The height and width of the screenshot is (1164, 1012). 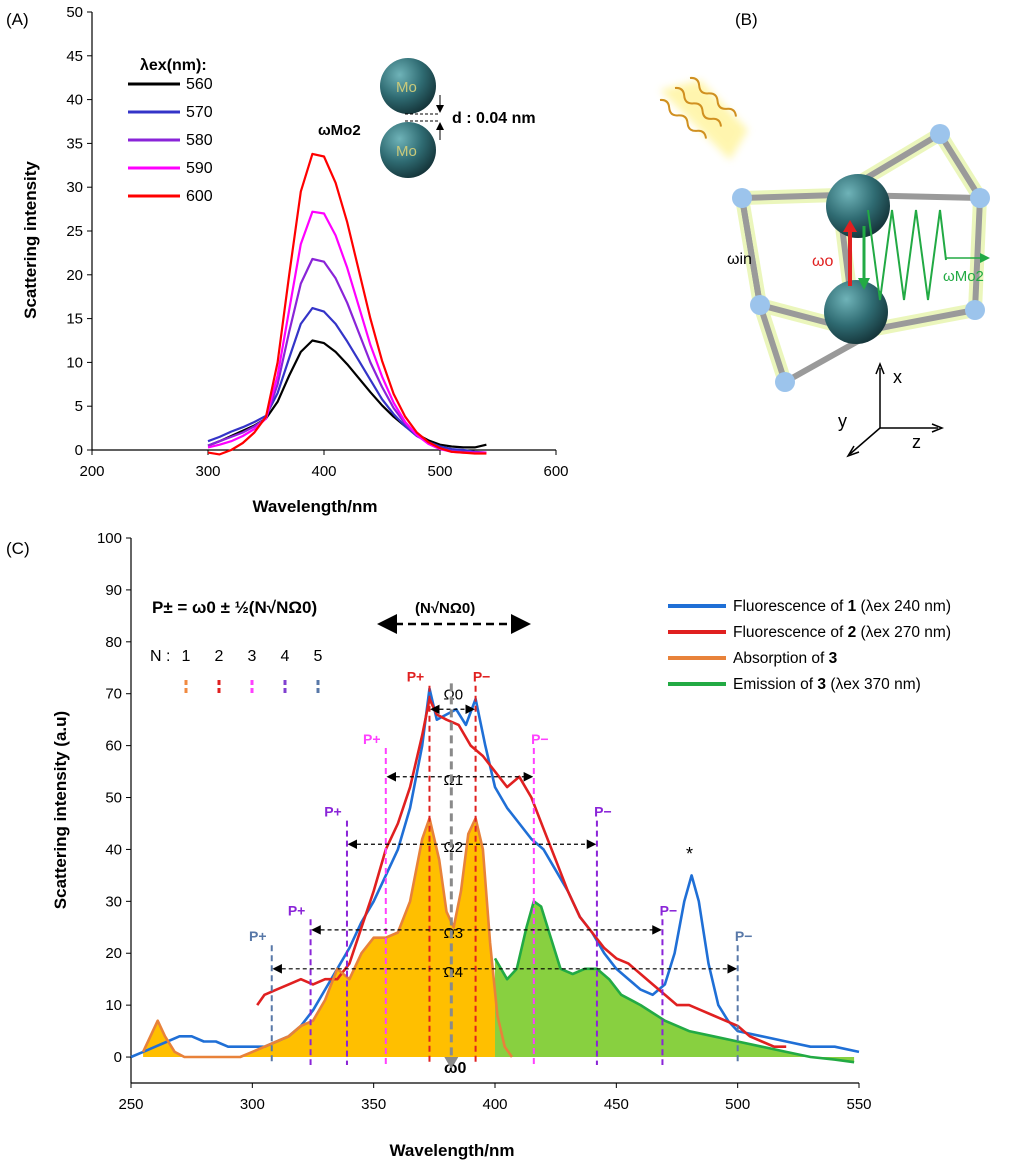 I want to click on omega-in-label: ωin, so click(x=739, y=259).